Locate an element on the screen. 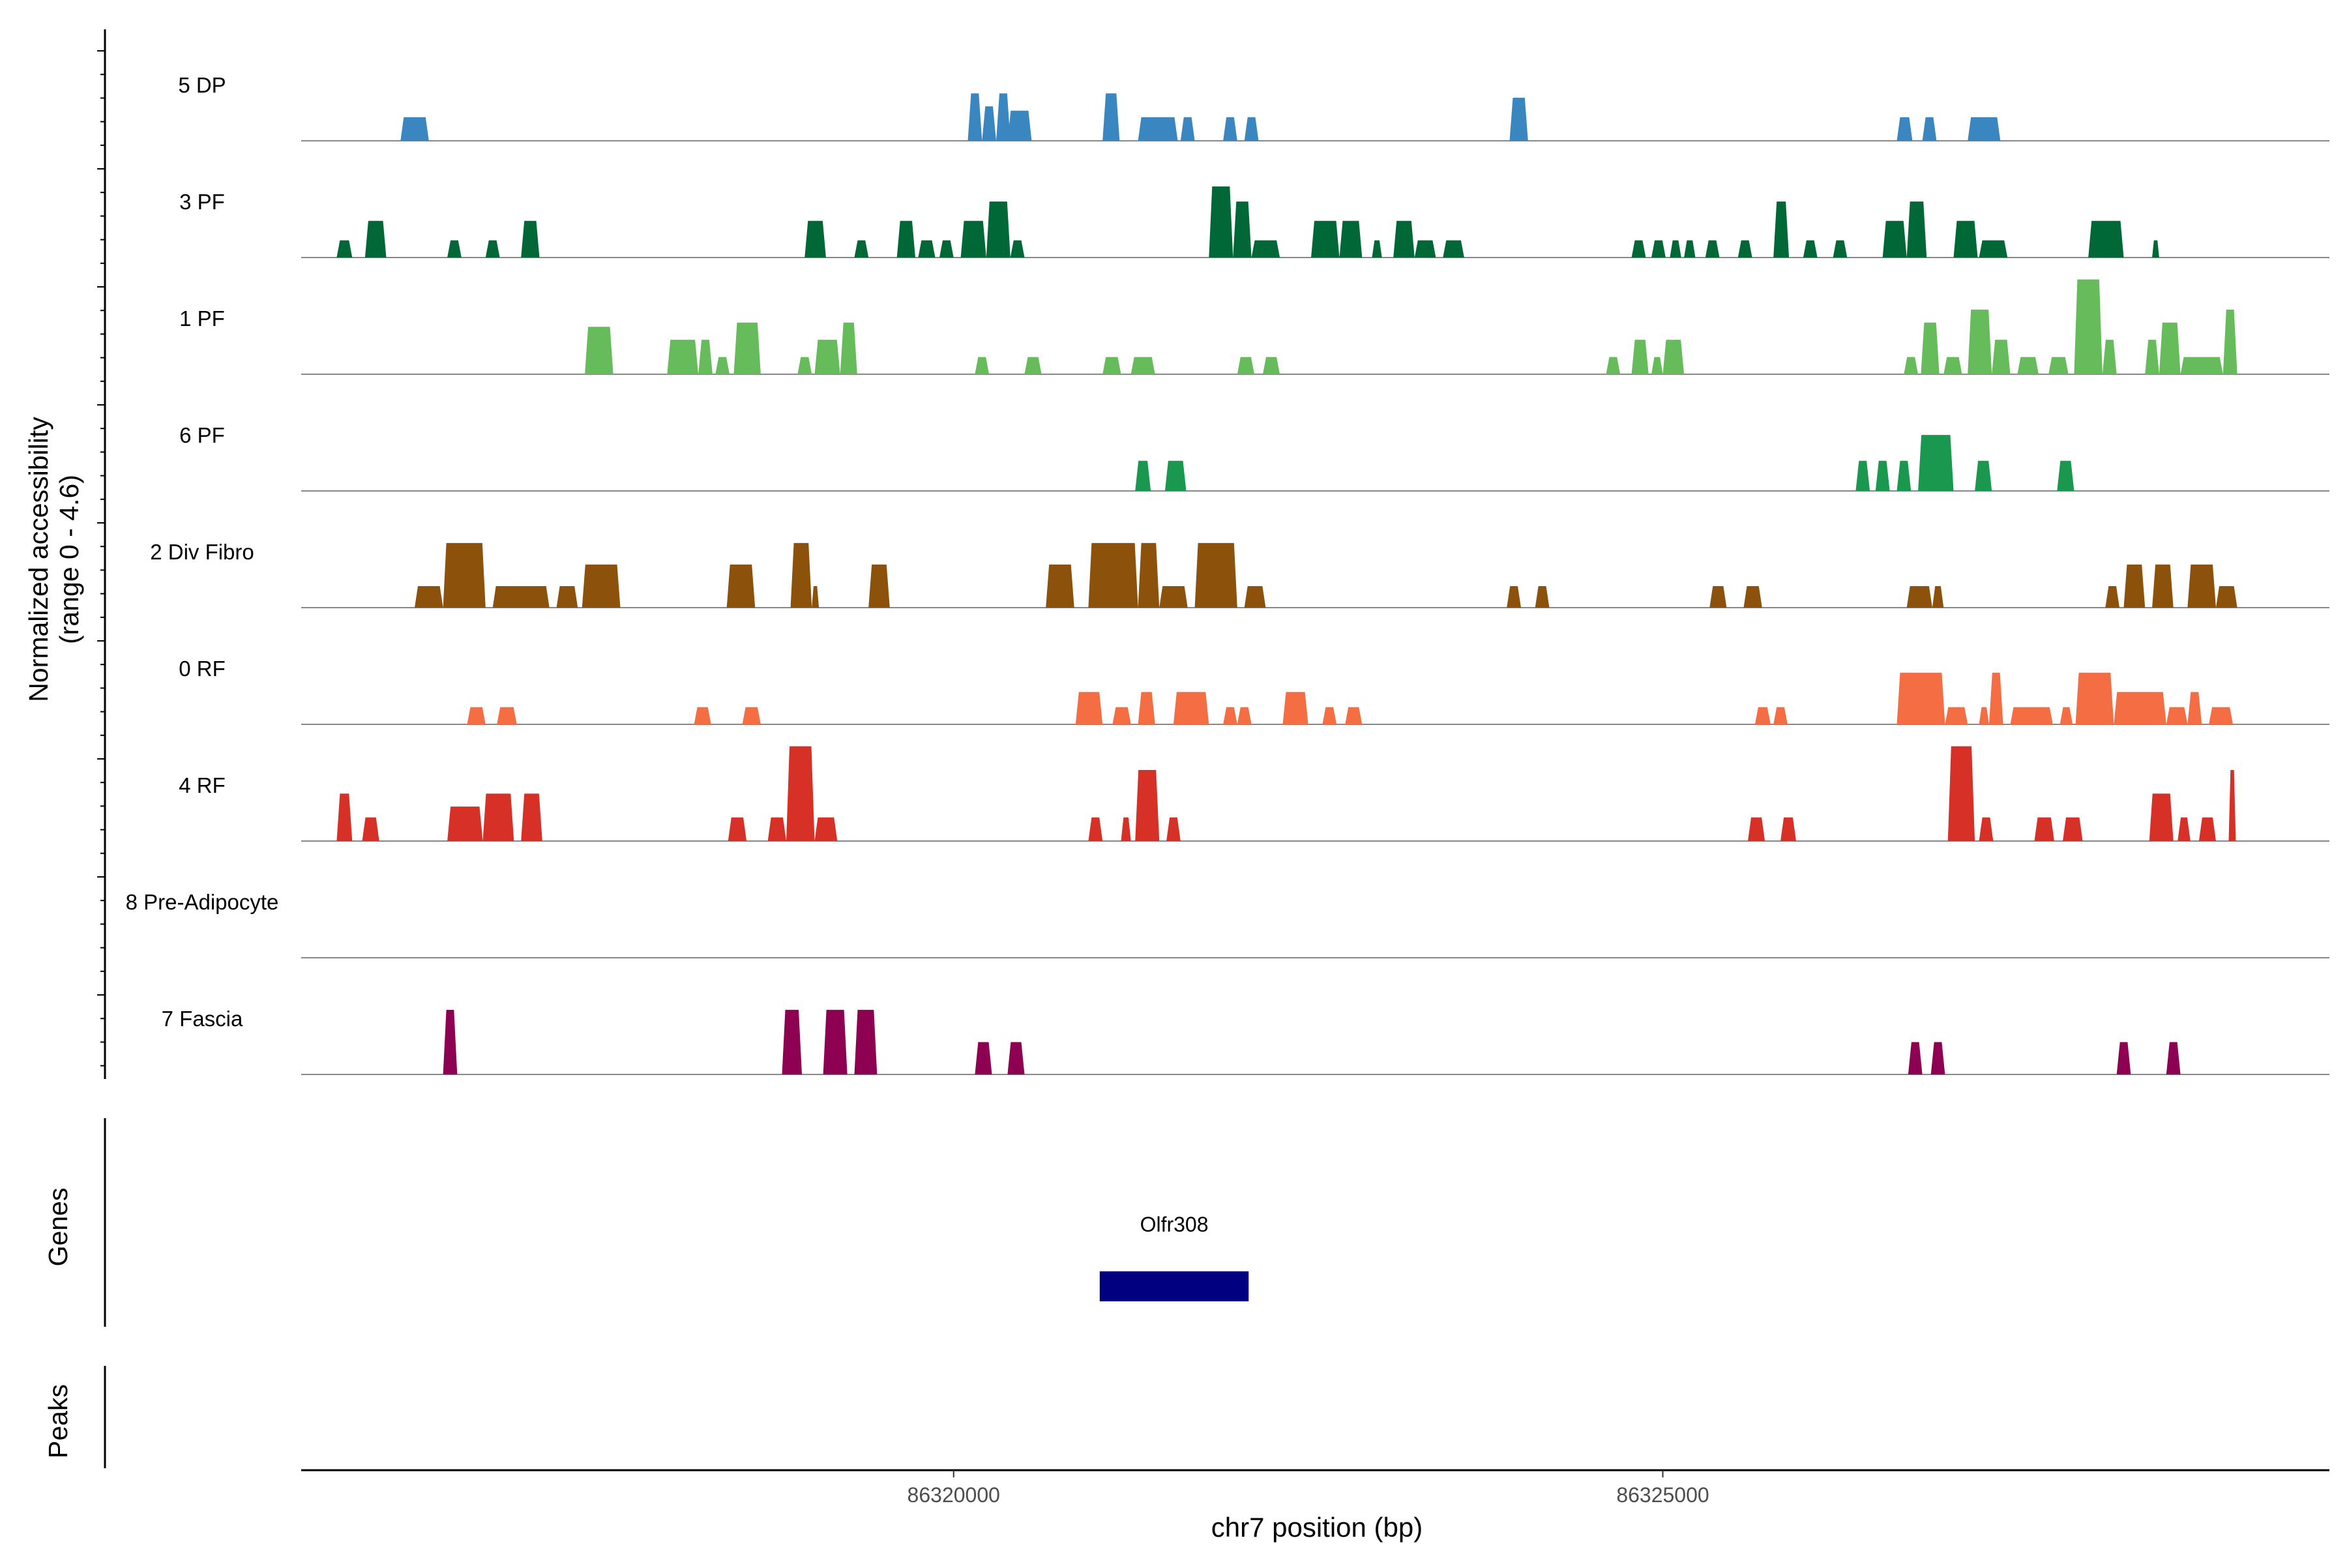  track-label: 4 RF is located at coordinates (202, 785).